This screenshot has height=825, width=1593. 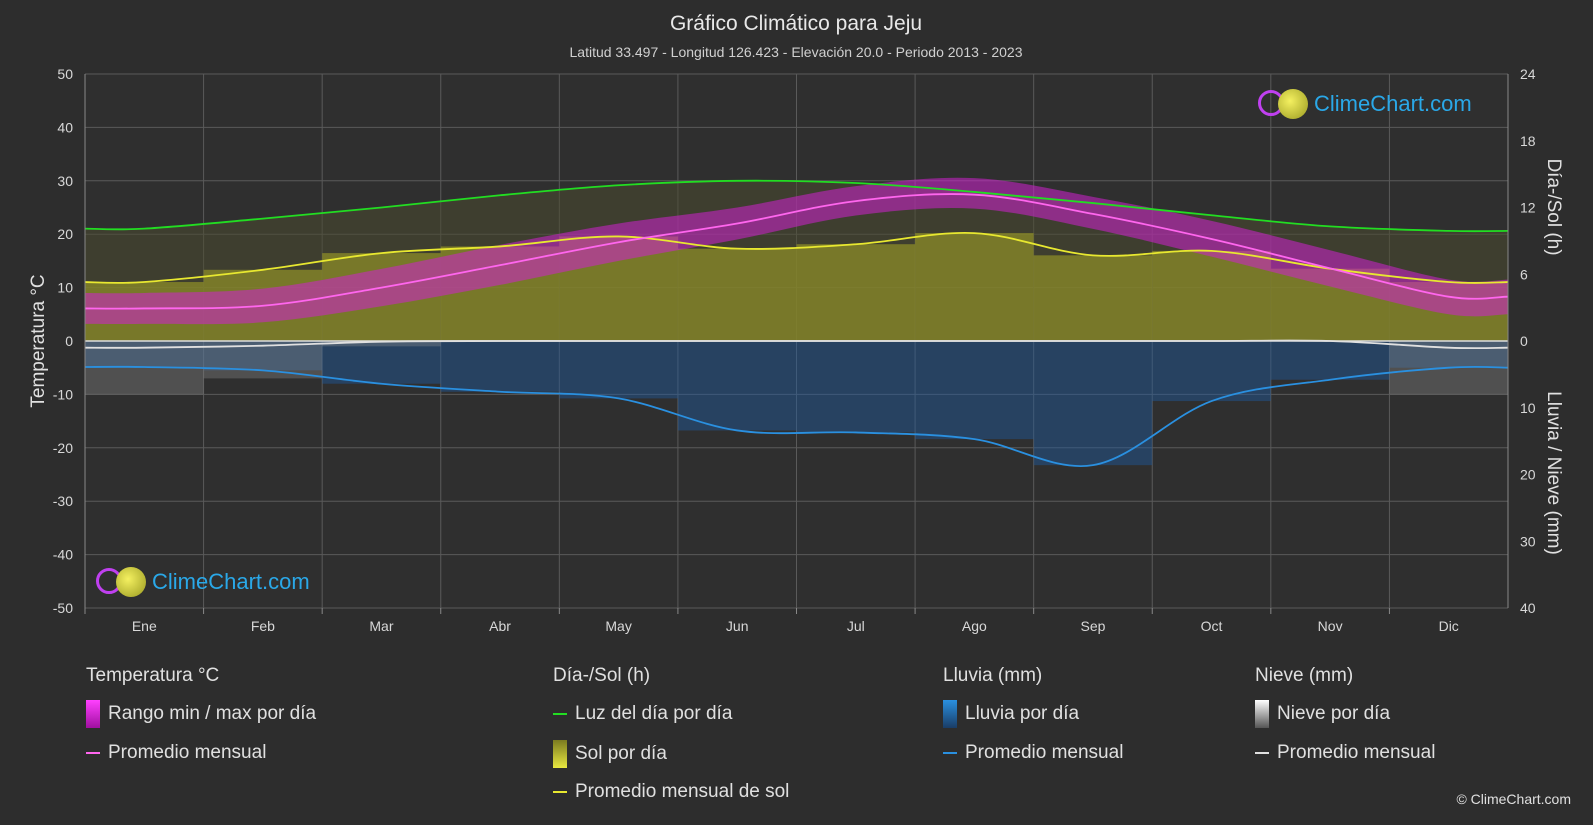 I want to click on x-tick-label: Jun, so click(x=737, y=626).